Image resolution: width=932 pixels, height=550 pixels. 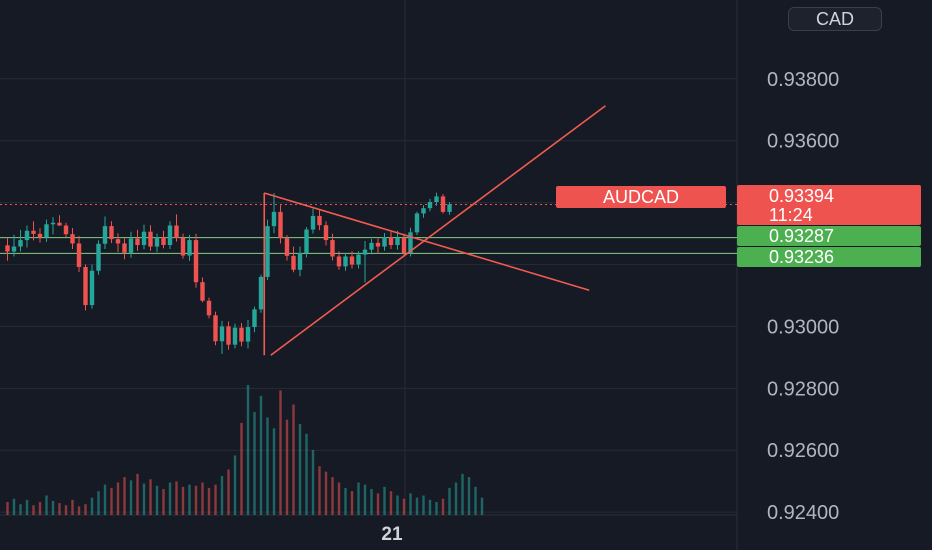 I want to click on current-price: 0.93394, so click(x=802, y=196).